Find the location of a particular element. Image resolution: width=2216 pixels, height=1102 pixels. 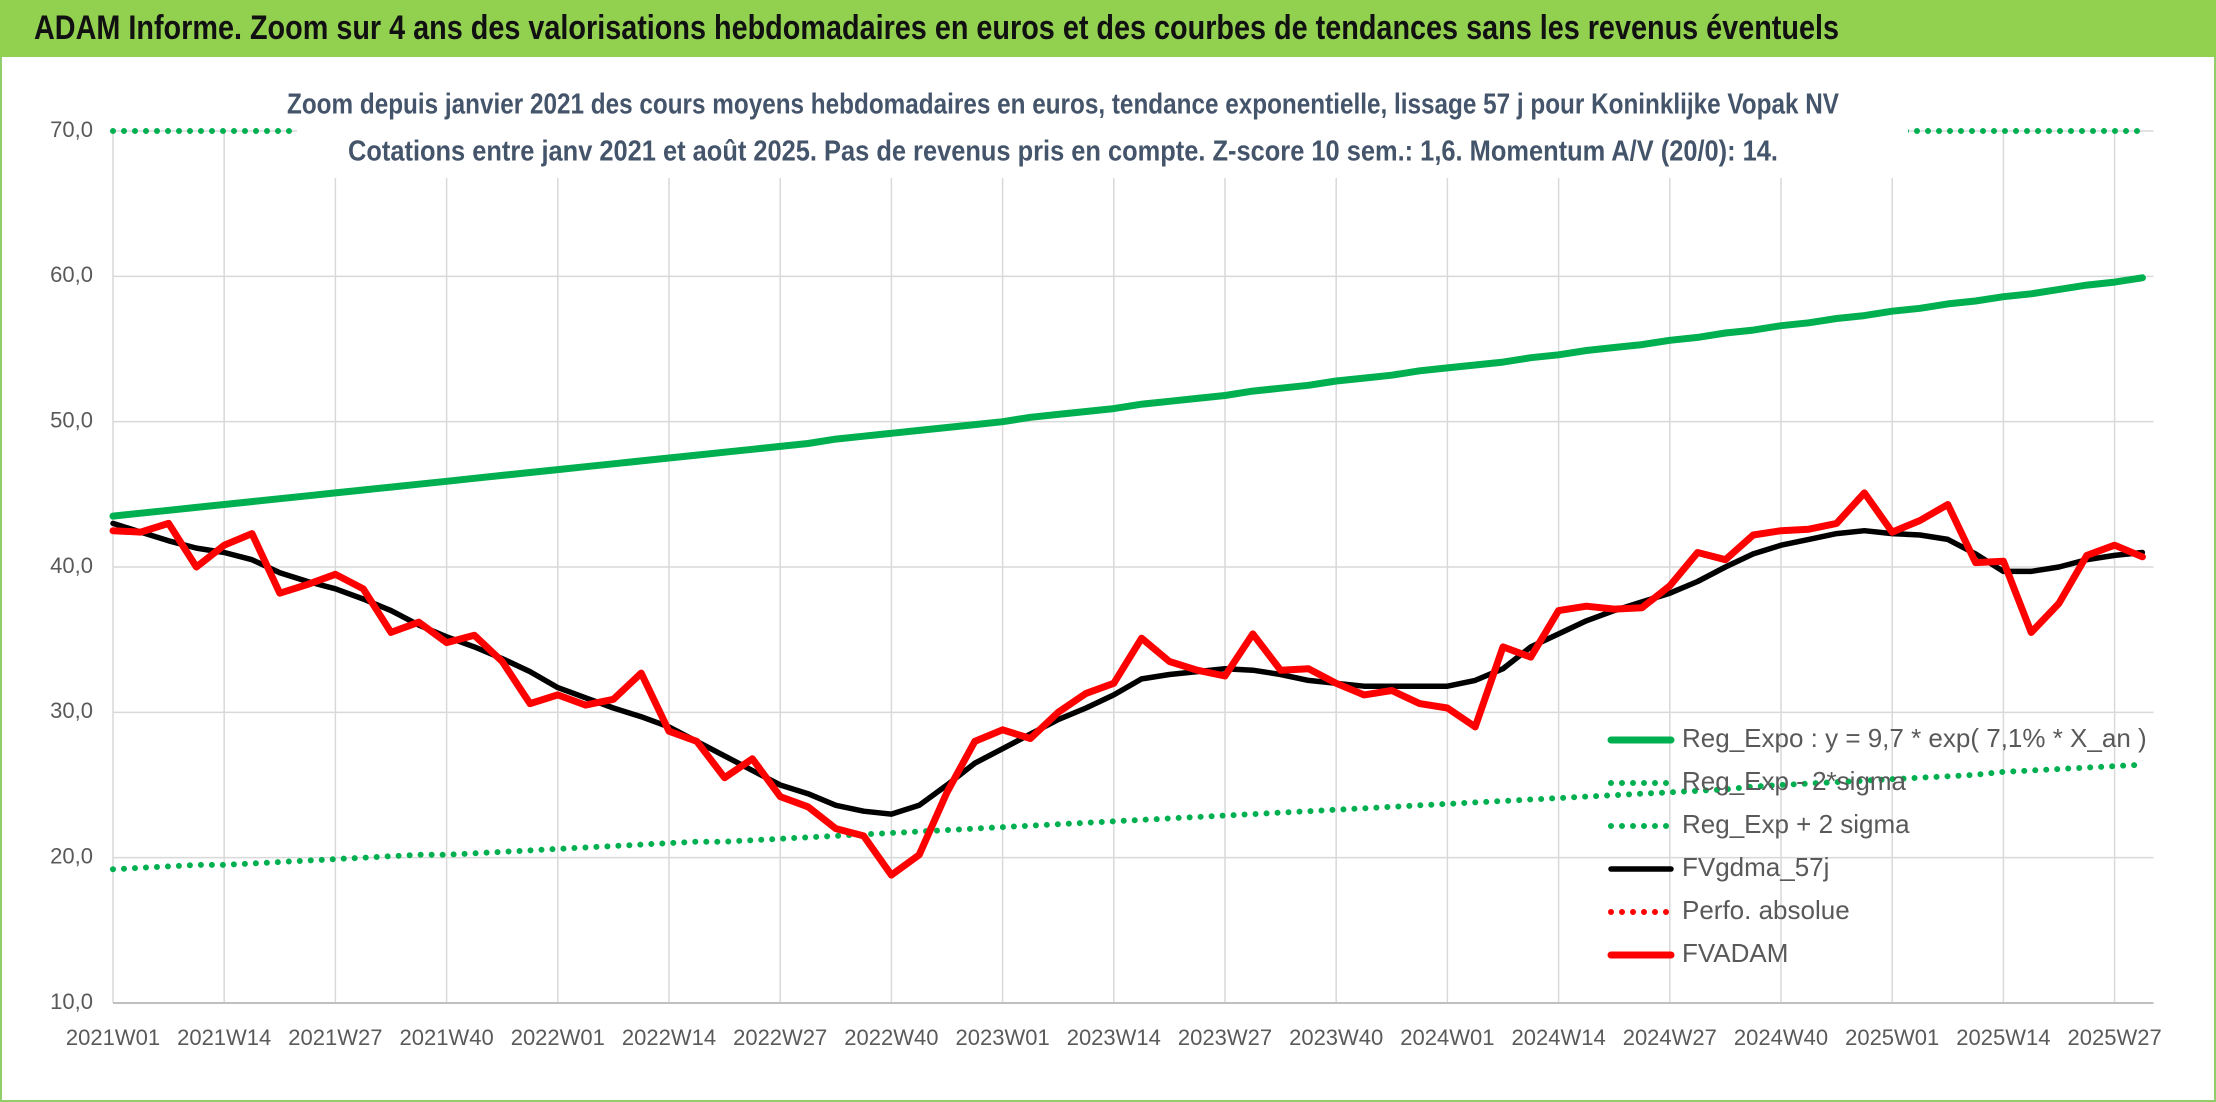

x-tick-label: 2021W14 is located at coordinates (224, 1037).